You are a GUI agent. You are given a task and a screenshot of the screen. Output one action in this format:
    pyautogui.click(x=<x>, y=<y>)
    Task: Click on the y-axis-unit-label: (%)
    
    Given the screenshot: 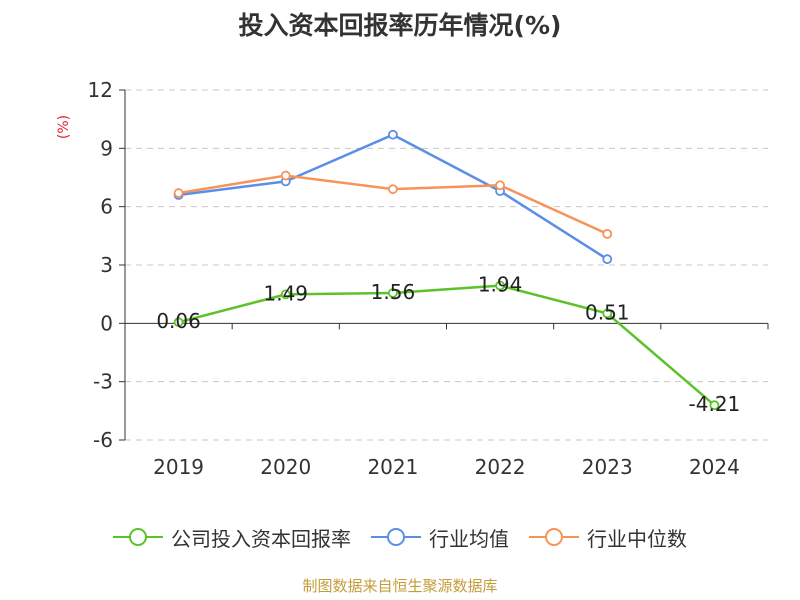 What is the action you would take?
    pyautogui.click(x=64, y=127)
    